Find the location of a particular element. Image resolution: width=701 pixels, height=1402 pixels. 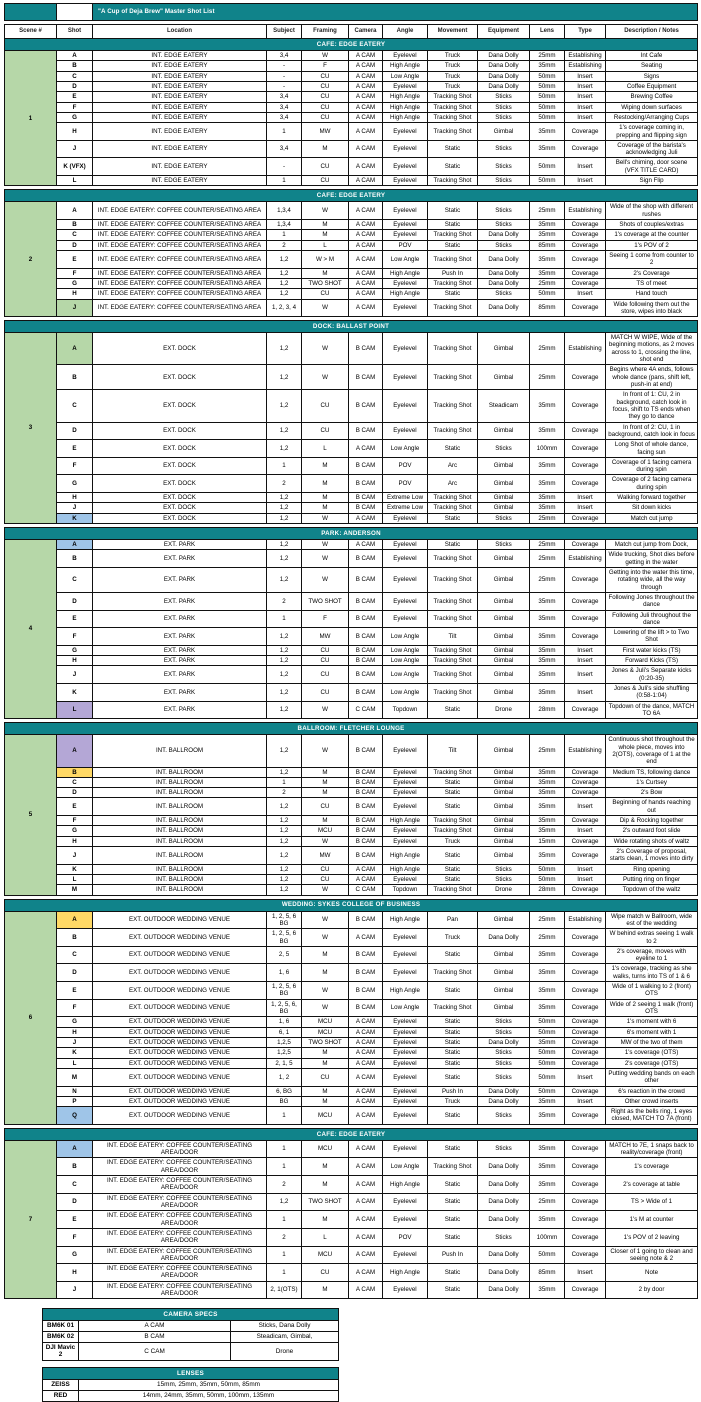

angle-cell: Extreme Low is located at coordinates (405, 508).